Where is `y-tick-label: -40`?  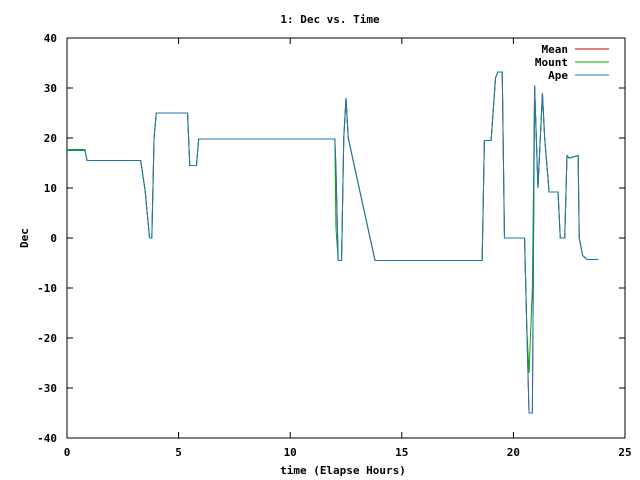 y-tick-label: -40 is located at coordinates (47, 438).